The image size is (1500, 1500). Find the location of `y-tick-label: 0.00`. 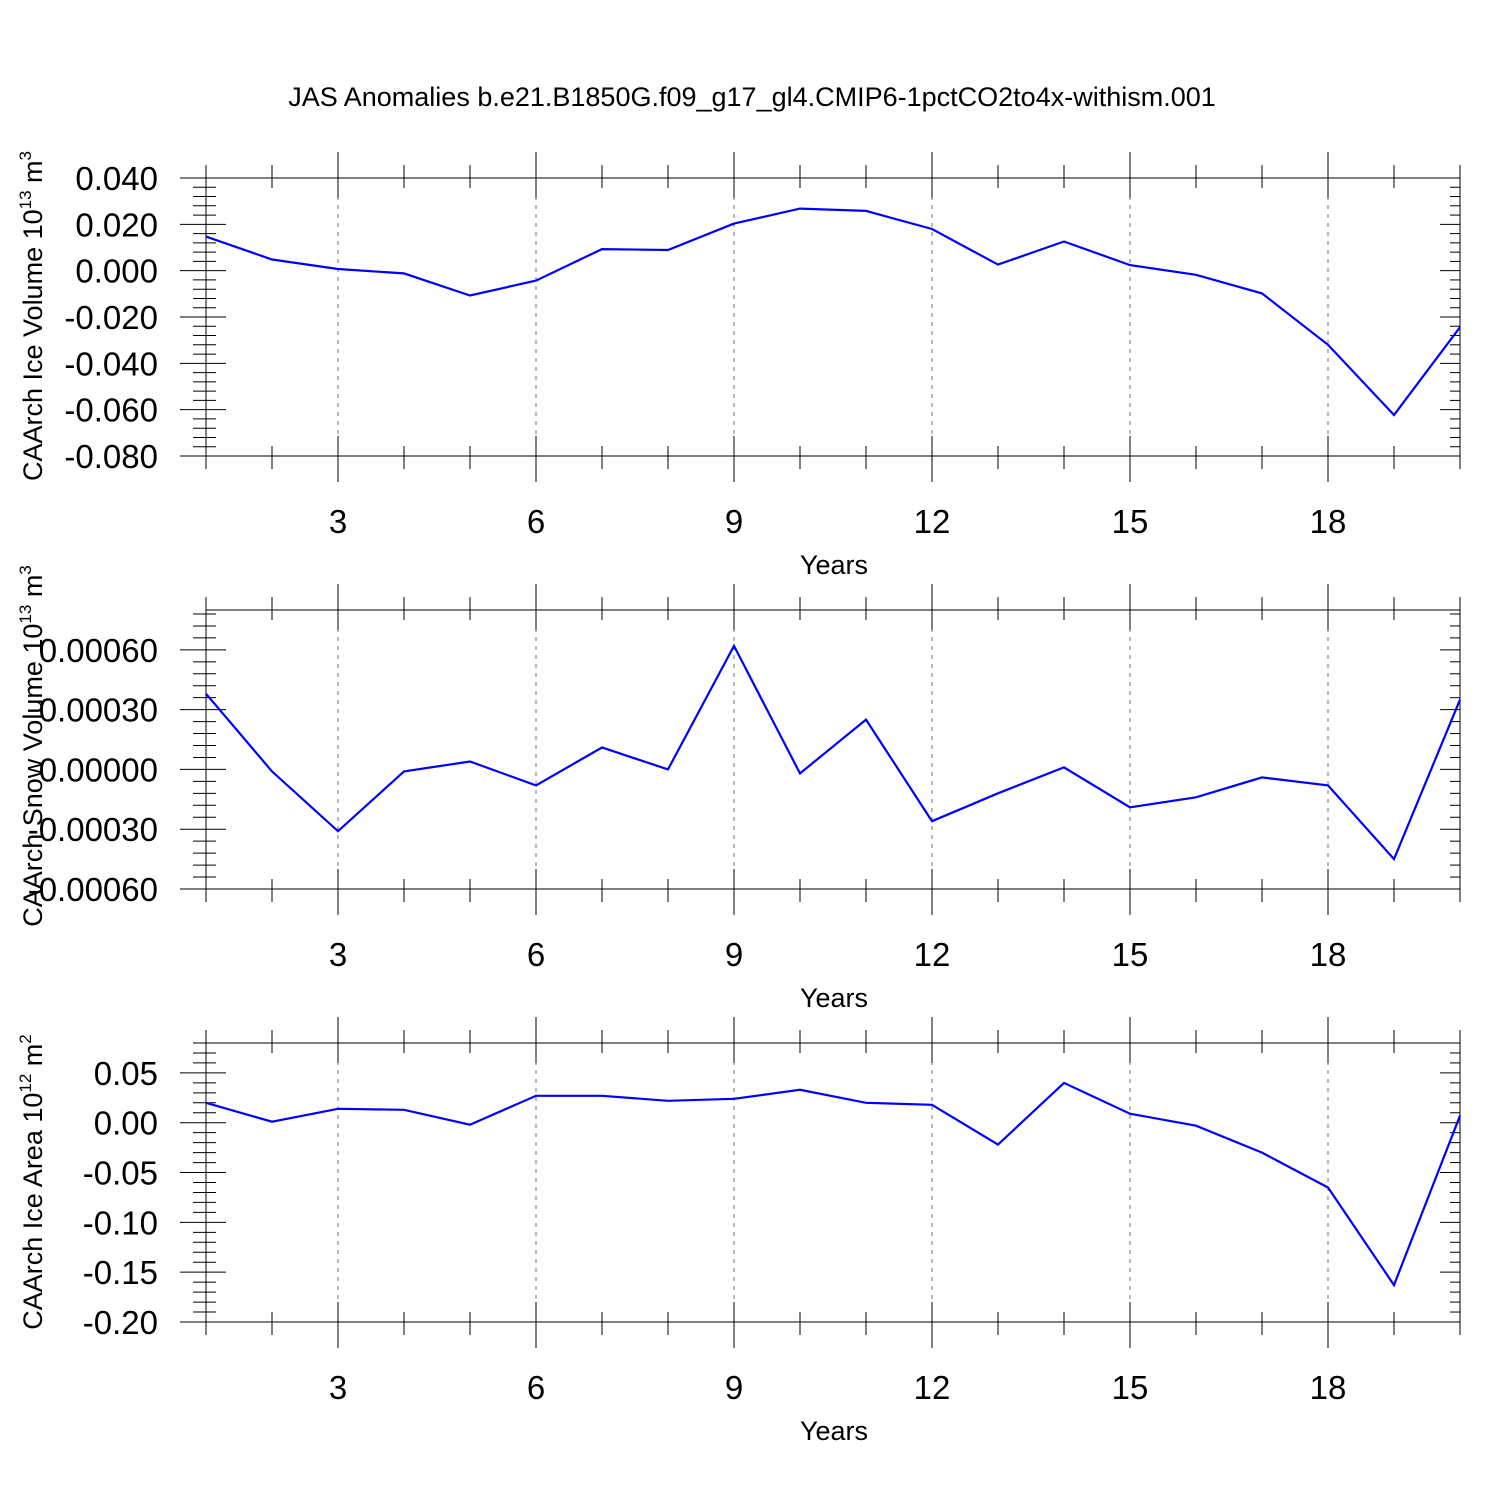

y-tick-label: 0.00 is located at coordinates (126, 1123).